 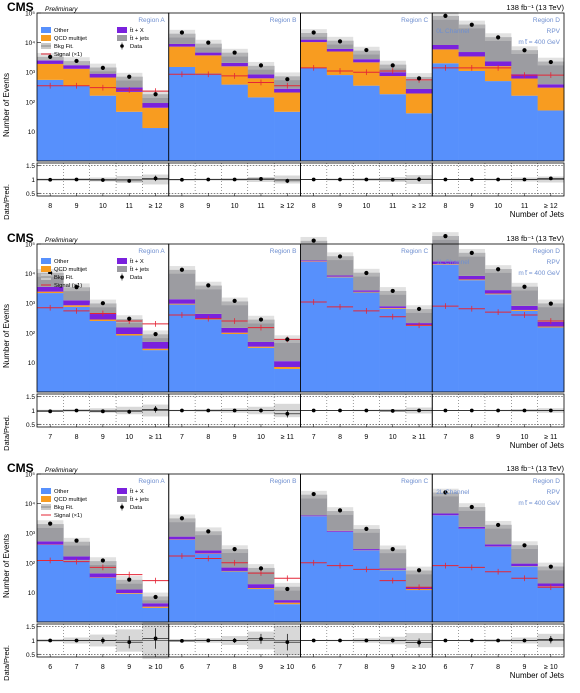 I want to click on region-label: Region C, so click(x=414, y=481).